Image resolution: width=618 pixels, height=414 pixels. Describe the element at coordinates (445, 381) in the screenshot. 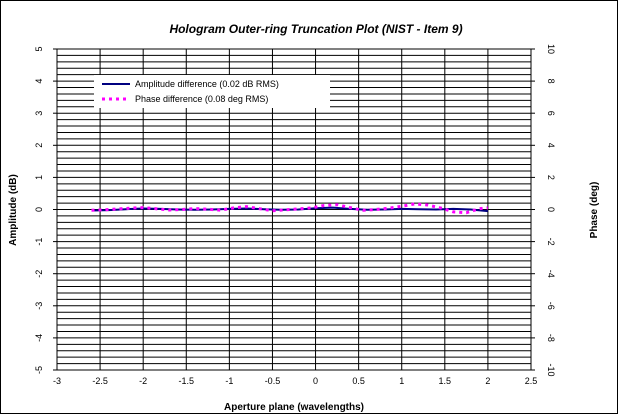

I see `x-tick-label: 1.5` at that location.